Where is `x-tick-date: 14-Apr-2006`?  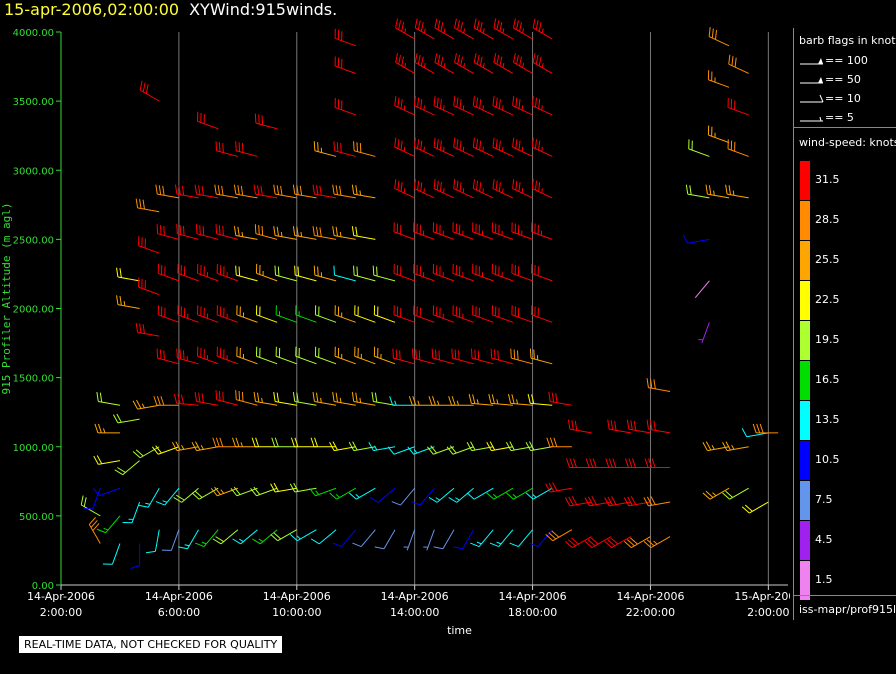 x-tick-date: 14-Apr-2006 is located at coordinates (179, 596).